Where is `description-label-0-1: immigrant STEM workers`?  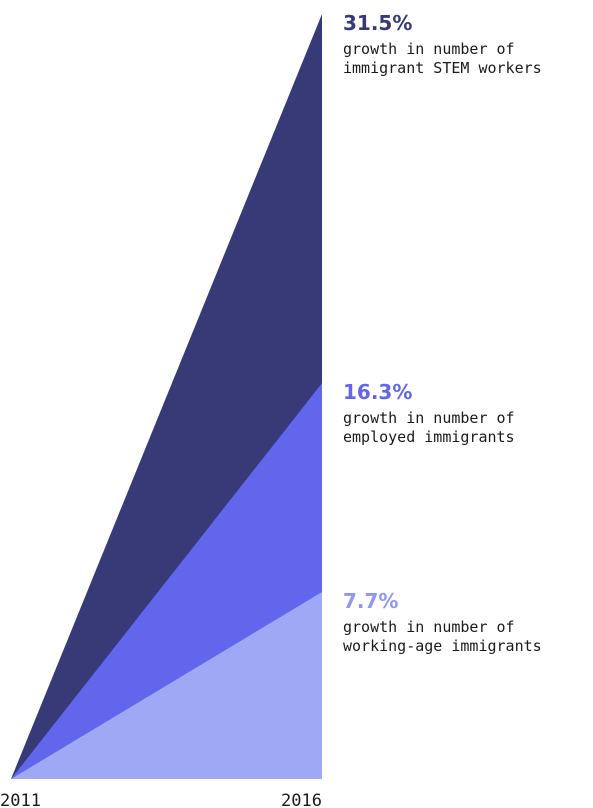 description-label-0-1: immigrant STEM workers is located at coordinates (442, 68).